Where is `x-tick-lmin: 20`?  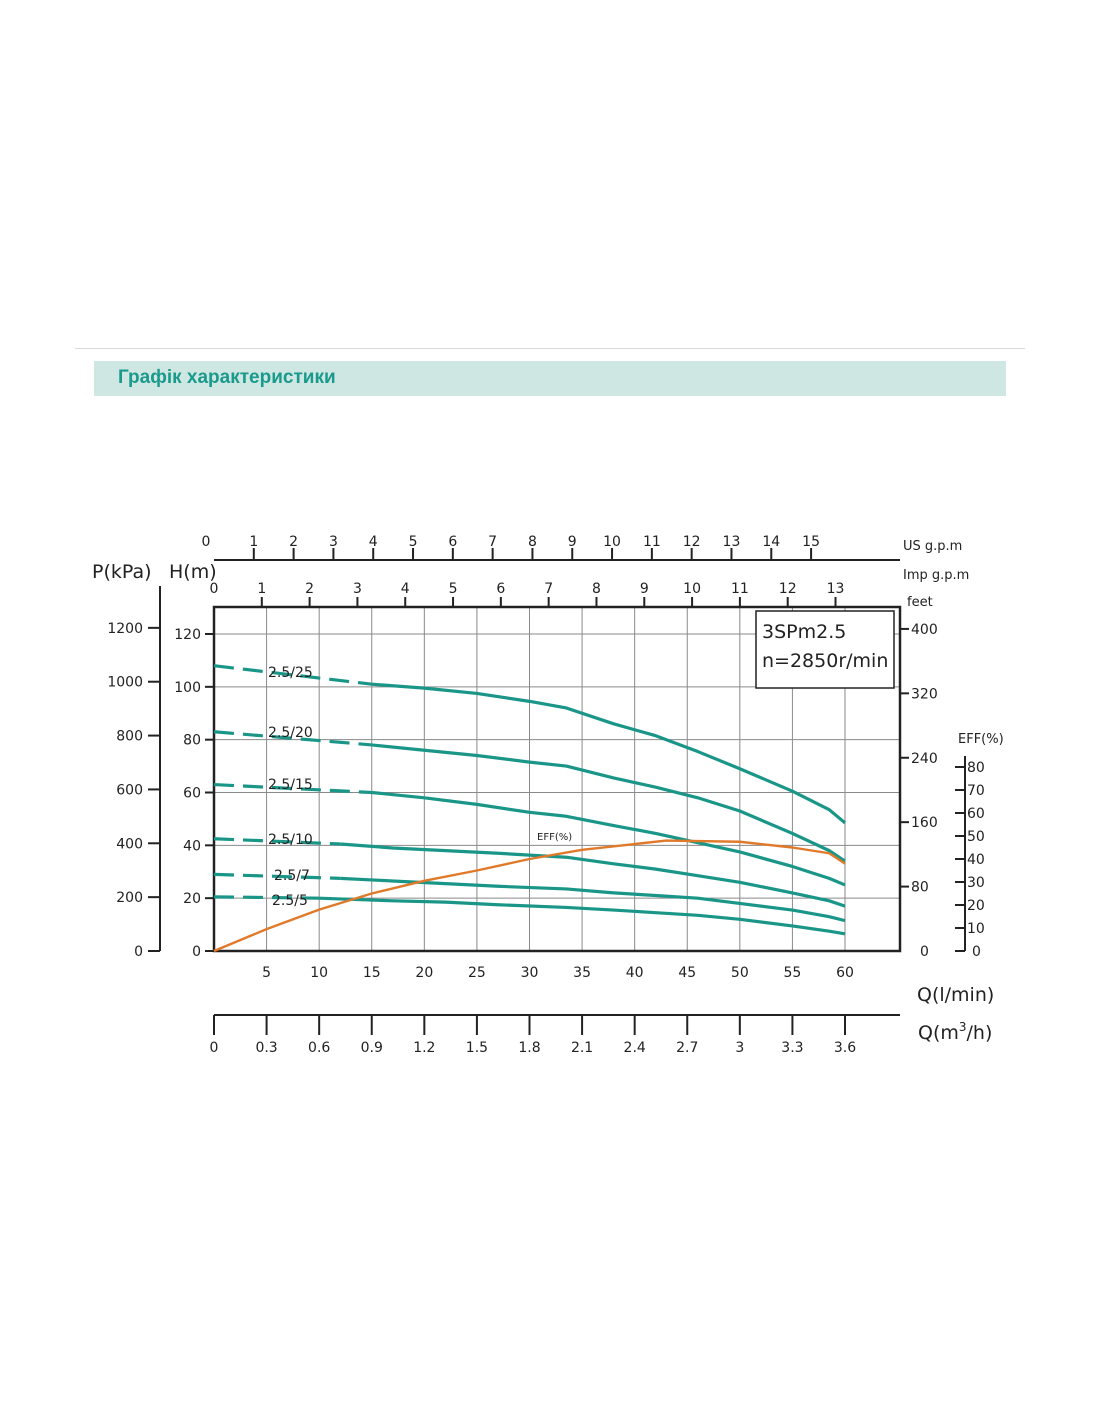
x-tick-lmin: 20 is located at coordinates (424, 973).